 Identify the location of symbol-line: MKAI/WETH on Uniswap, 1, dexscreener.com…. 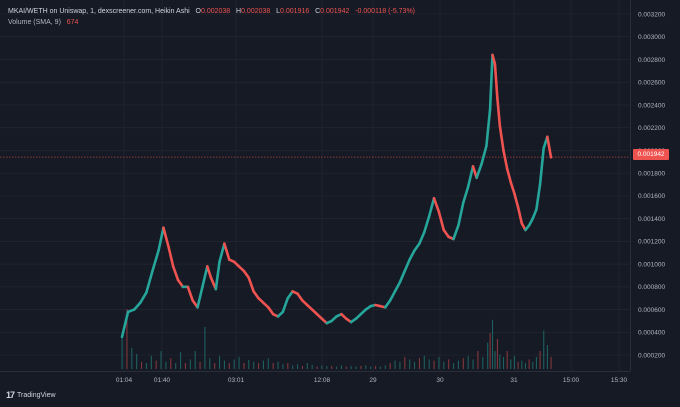
(211, 11).